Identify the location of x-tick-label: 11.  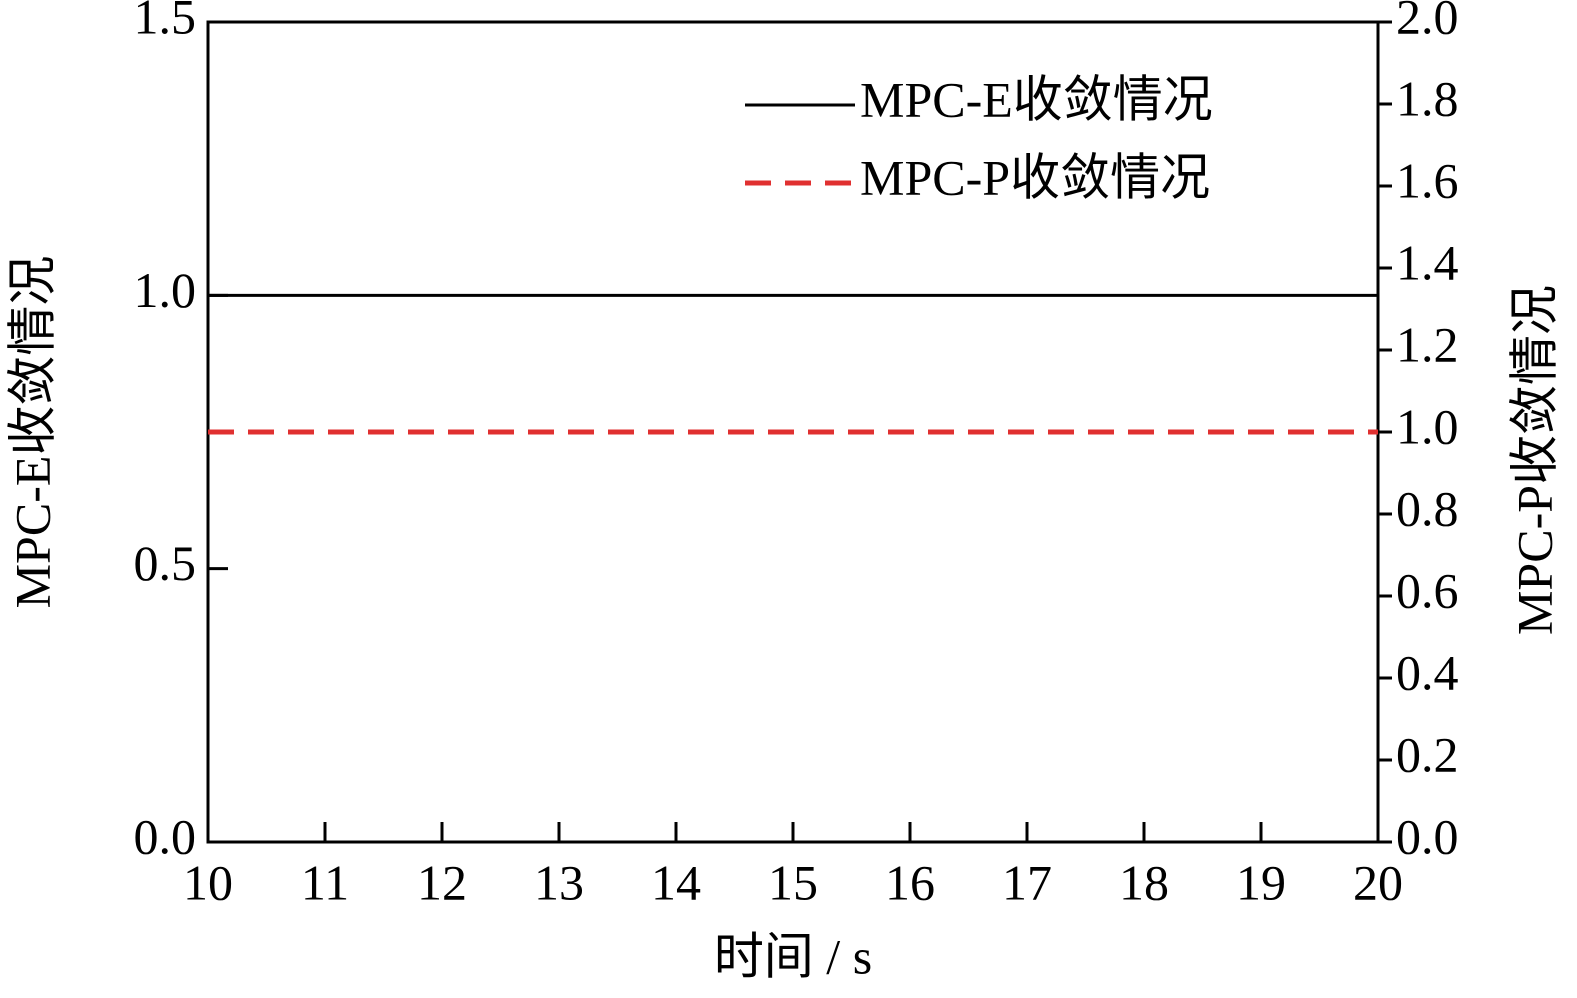
(325, 882).